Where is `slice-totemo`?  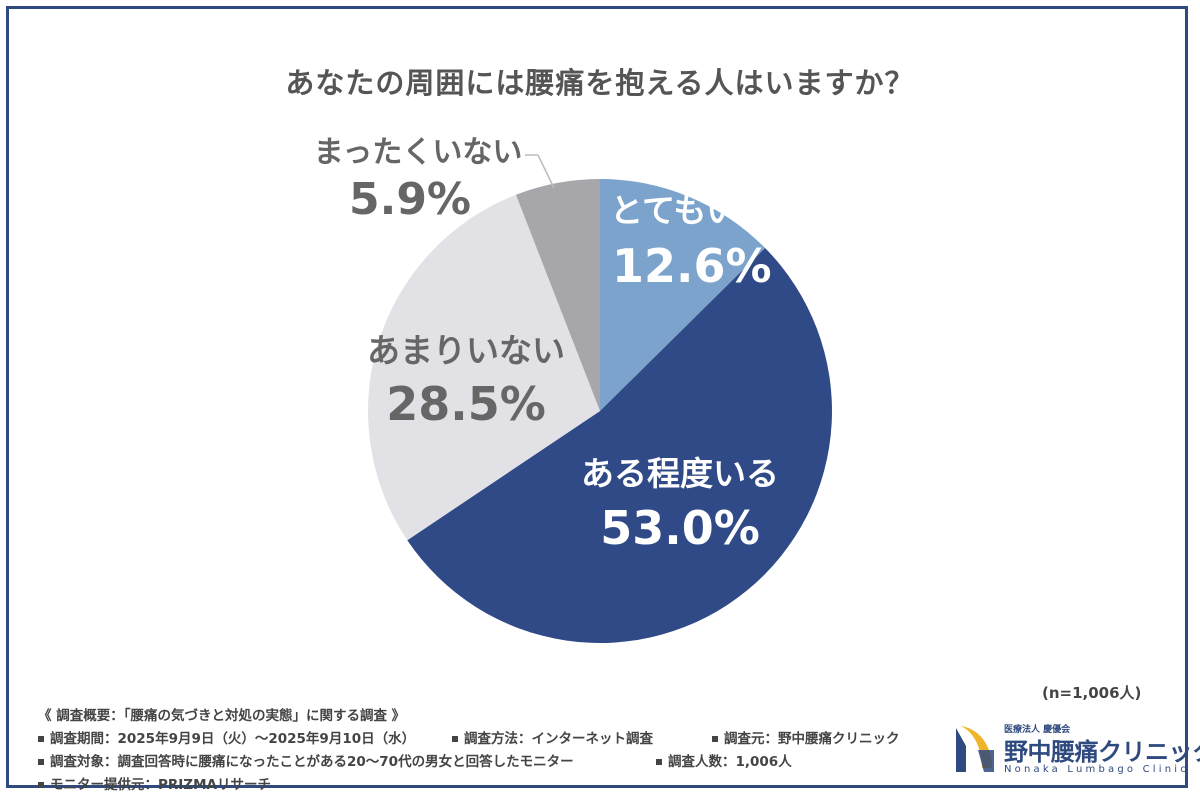
slice-totemo is located at coordinates (683, 295).